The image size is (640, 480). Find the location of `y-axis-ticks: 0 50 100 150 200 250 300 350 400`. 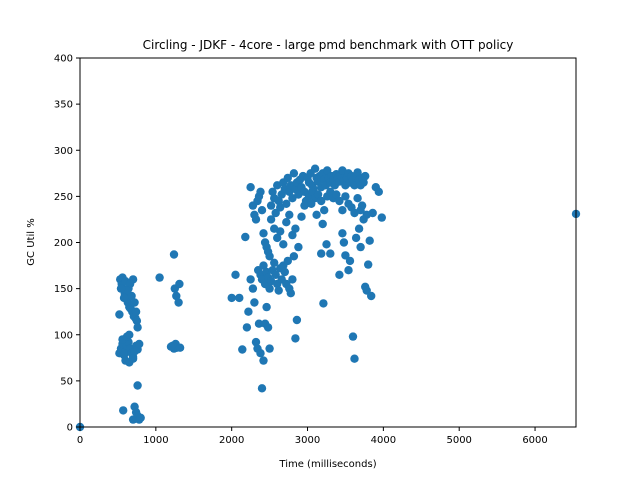

y-axis-ticks: 0 50 100 150 200 250 300 350 400 is located at coordinates (67, 244).